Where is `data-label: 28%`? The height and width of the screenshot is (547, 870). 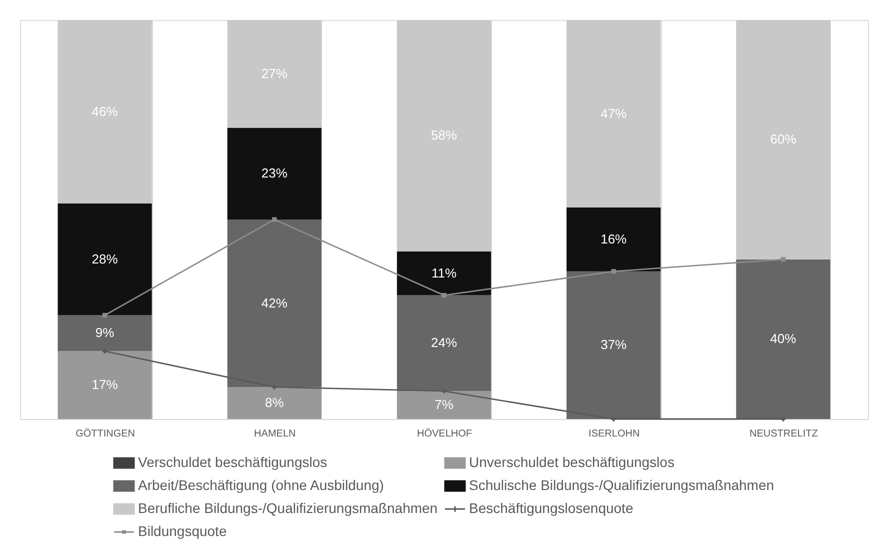 data-label: 28% is located at coordinates (105, 258).